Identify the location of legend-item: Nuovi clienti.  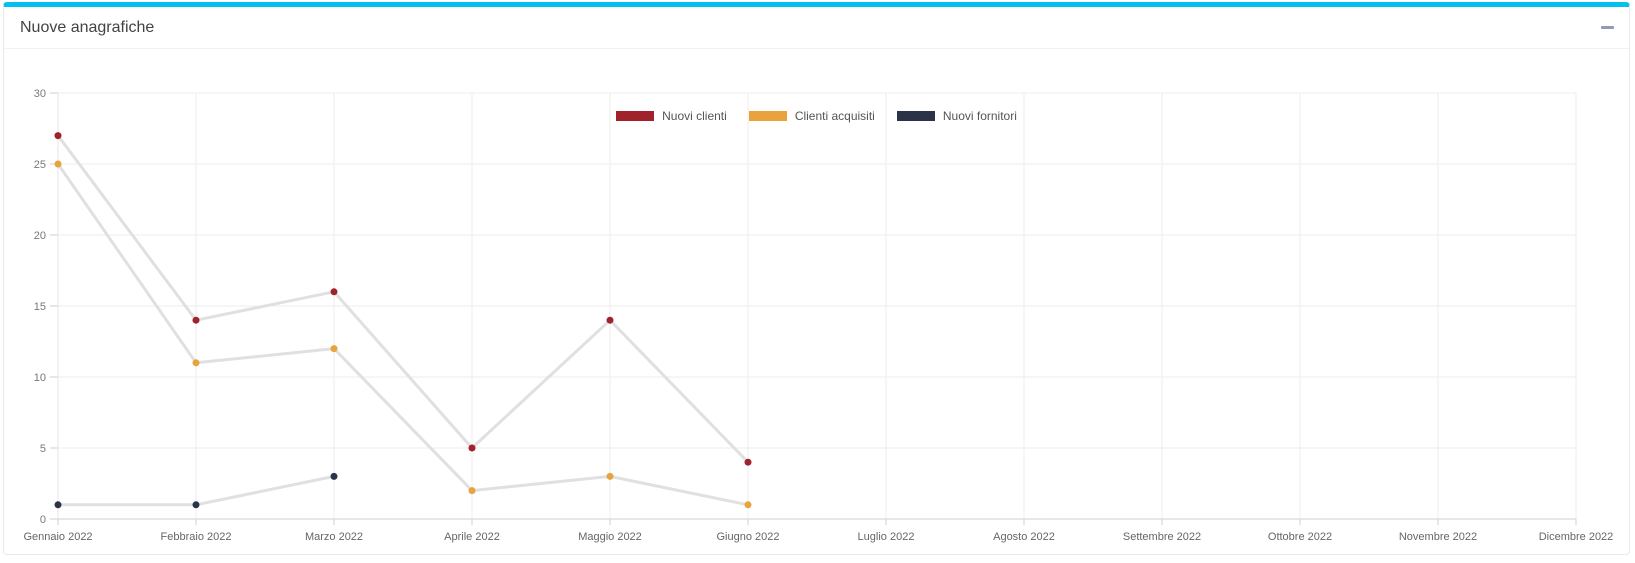
(671, 116).